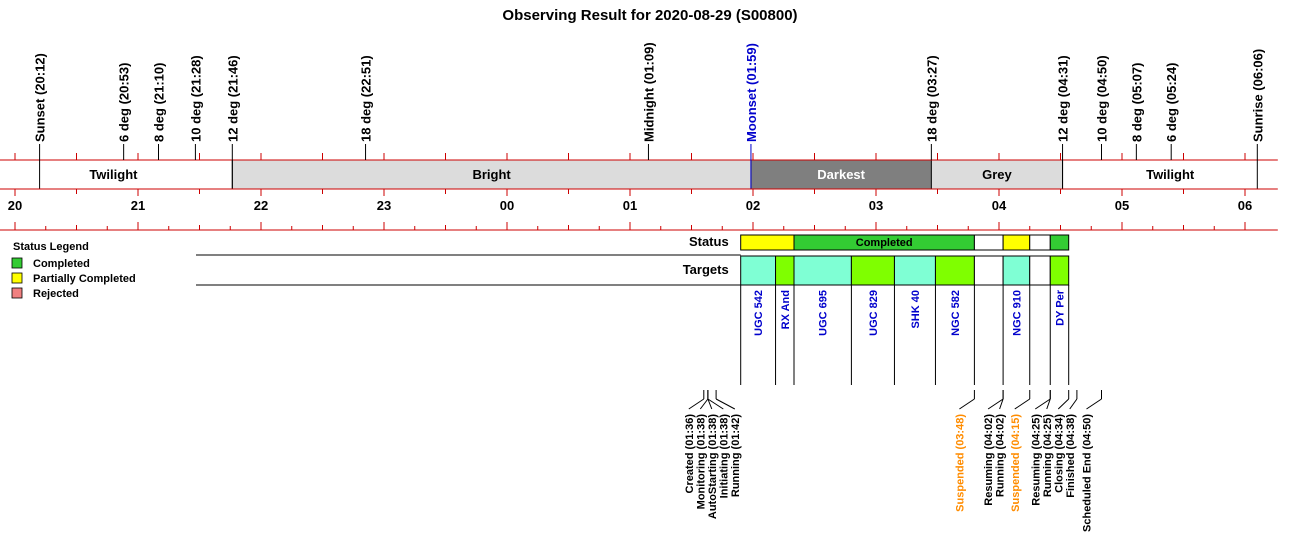 This screenshot has width=1300, height=560. Describe the element at coordinates (639, 209) in the screenshot. I see `hour-axis: 20 21 22 23 00 01 02 03 04 05 06` at that location.